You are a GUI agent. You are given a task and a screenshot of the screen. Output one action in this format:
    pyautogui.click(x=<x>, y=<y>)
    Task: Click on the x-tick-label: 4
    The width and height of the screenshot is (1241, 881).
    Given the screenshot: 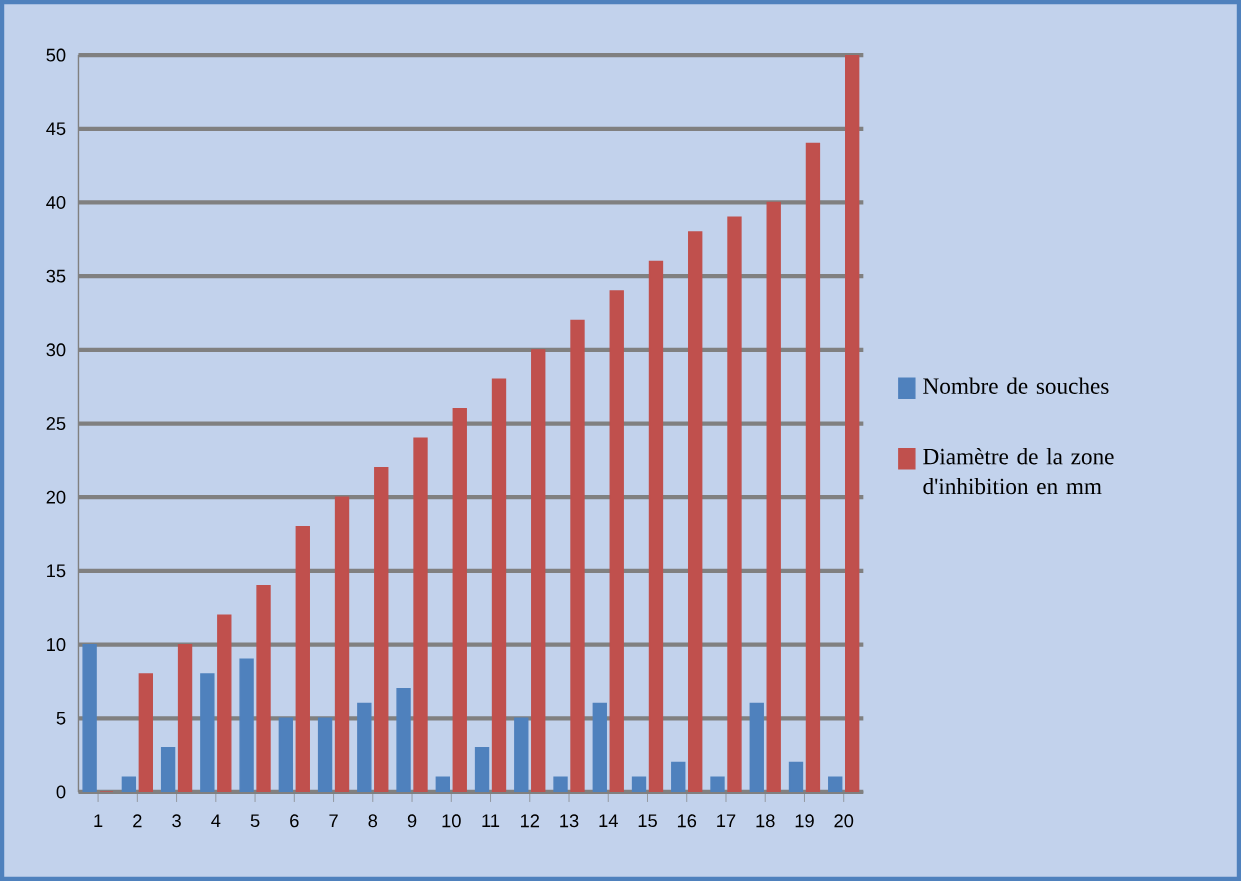 What is the action you would take?
    pyautogui.click(x=216, y=820)
    